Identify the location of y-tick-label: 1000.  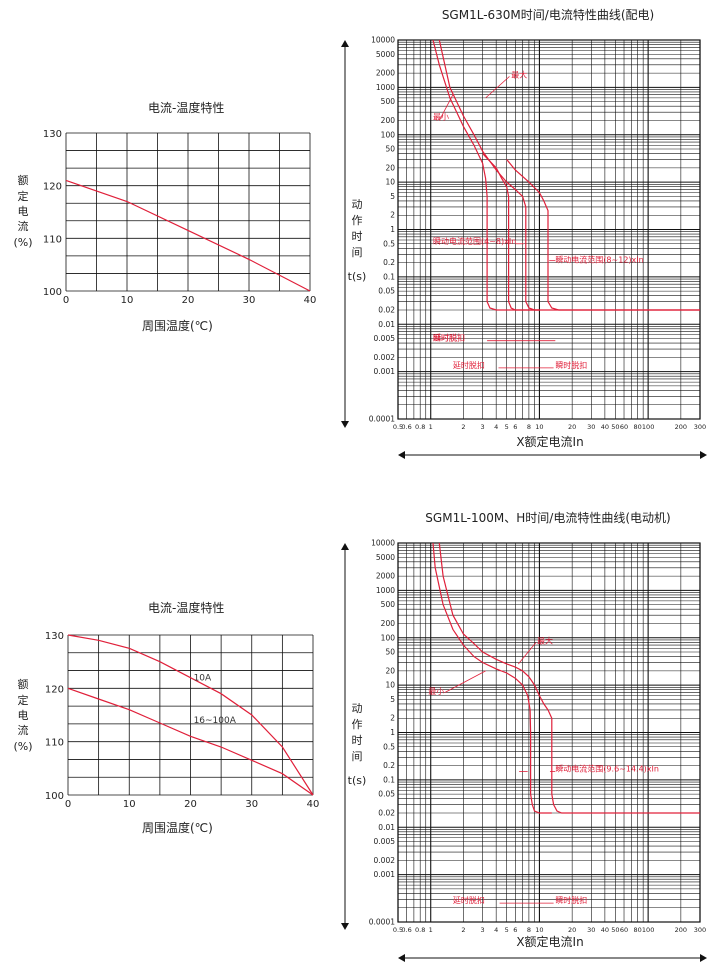
(385, 87).